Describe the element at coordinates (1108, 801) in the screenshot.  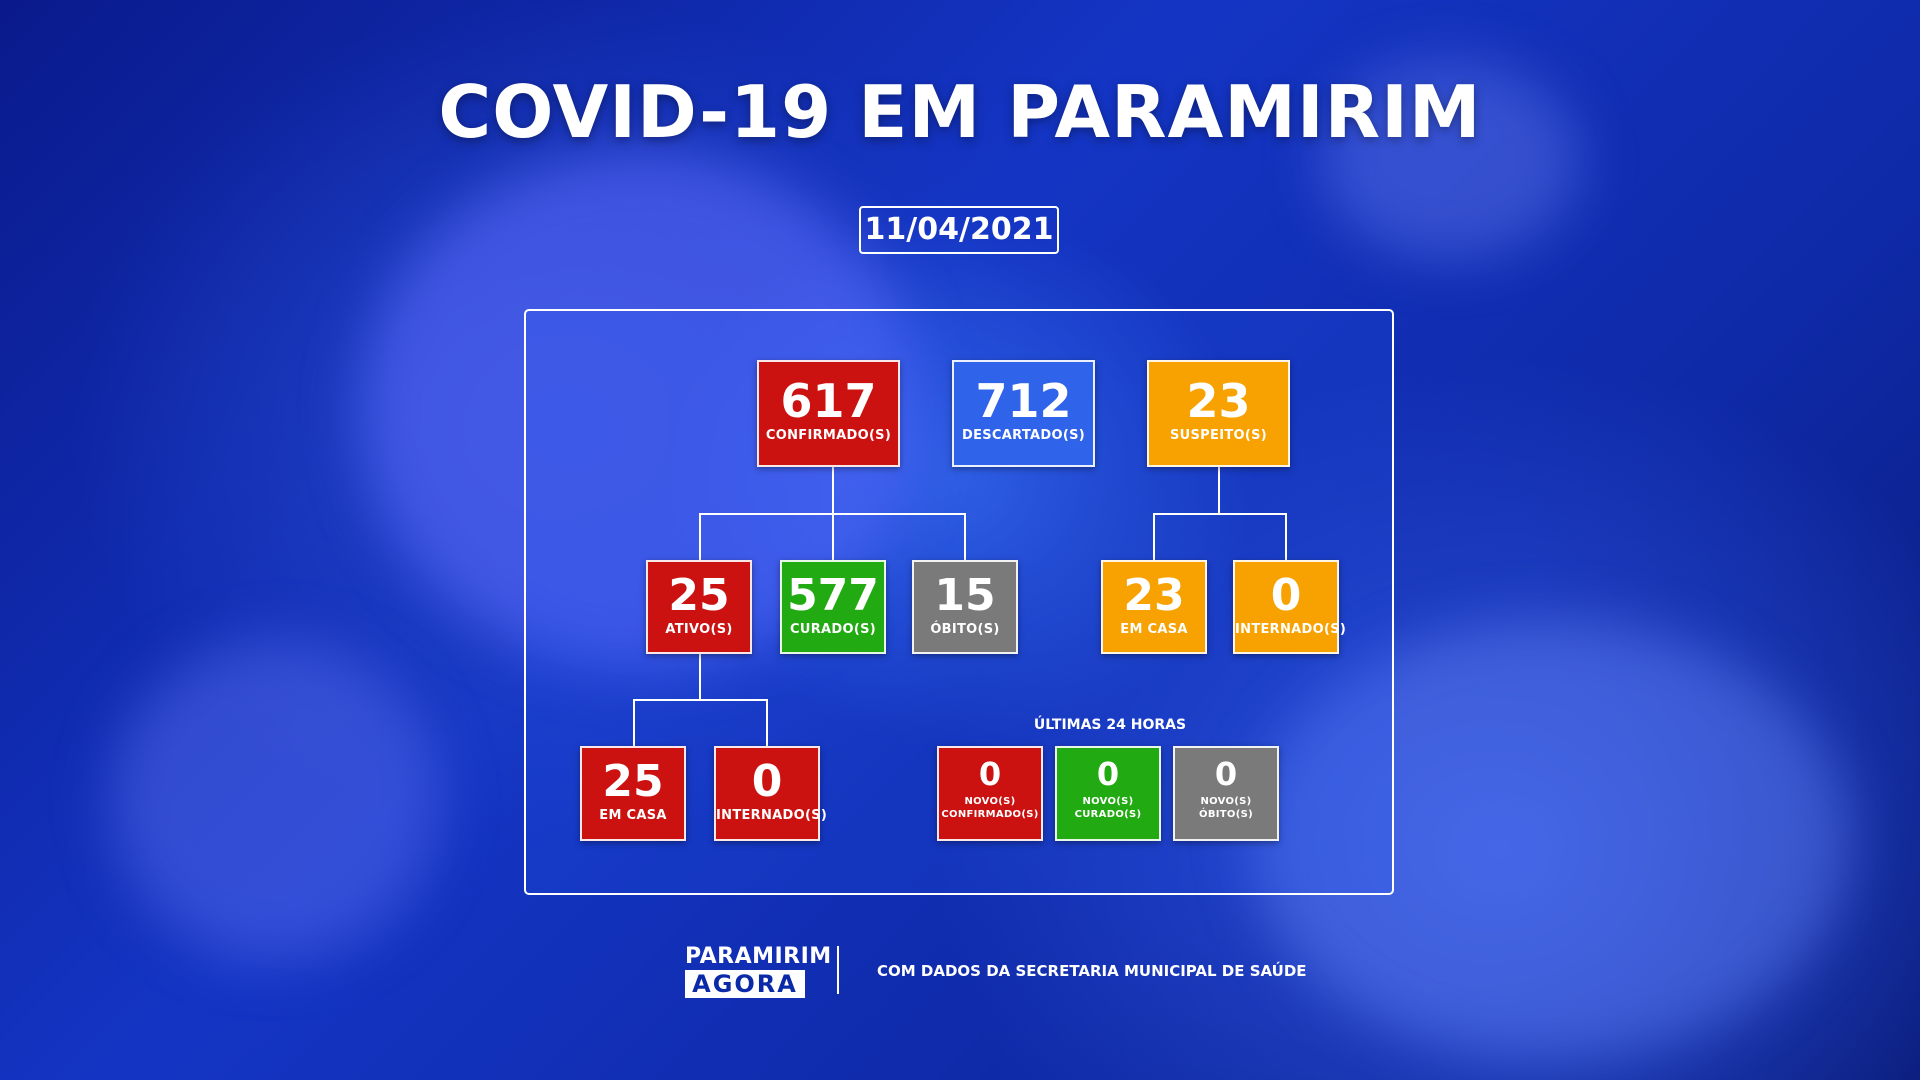
I see `new-cured-label-1: NOVO(S)` at that location.